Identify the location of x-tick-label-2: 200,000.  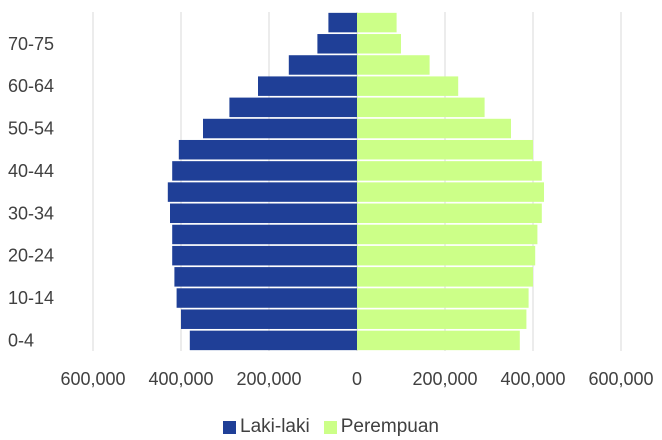
(268, 379).